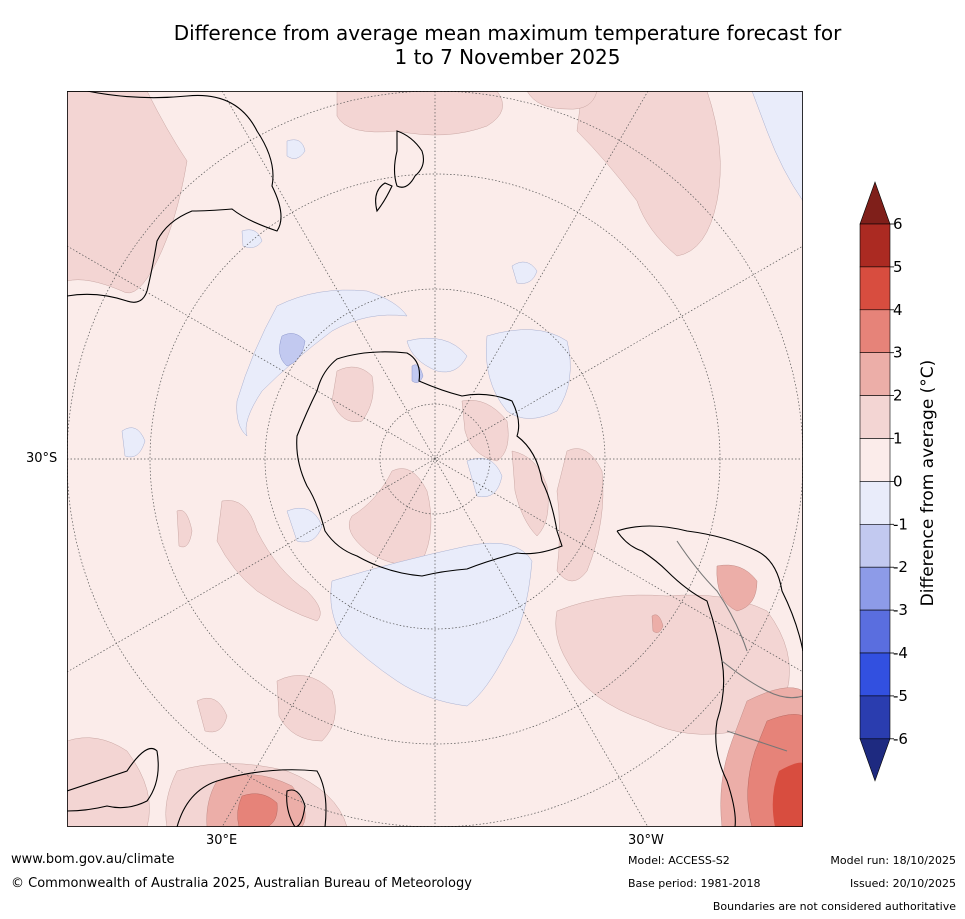  I want to click on colorbar-extend-bottom, so click(875, 760).